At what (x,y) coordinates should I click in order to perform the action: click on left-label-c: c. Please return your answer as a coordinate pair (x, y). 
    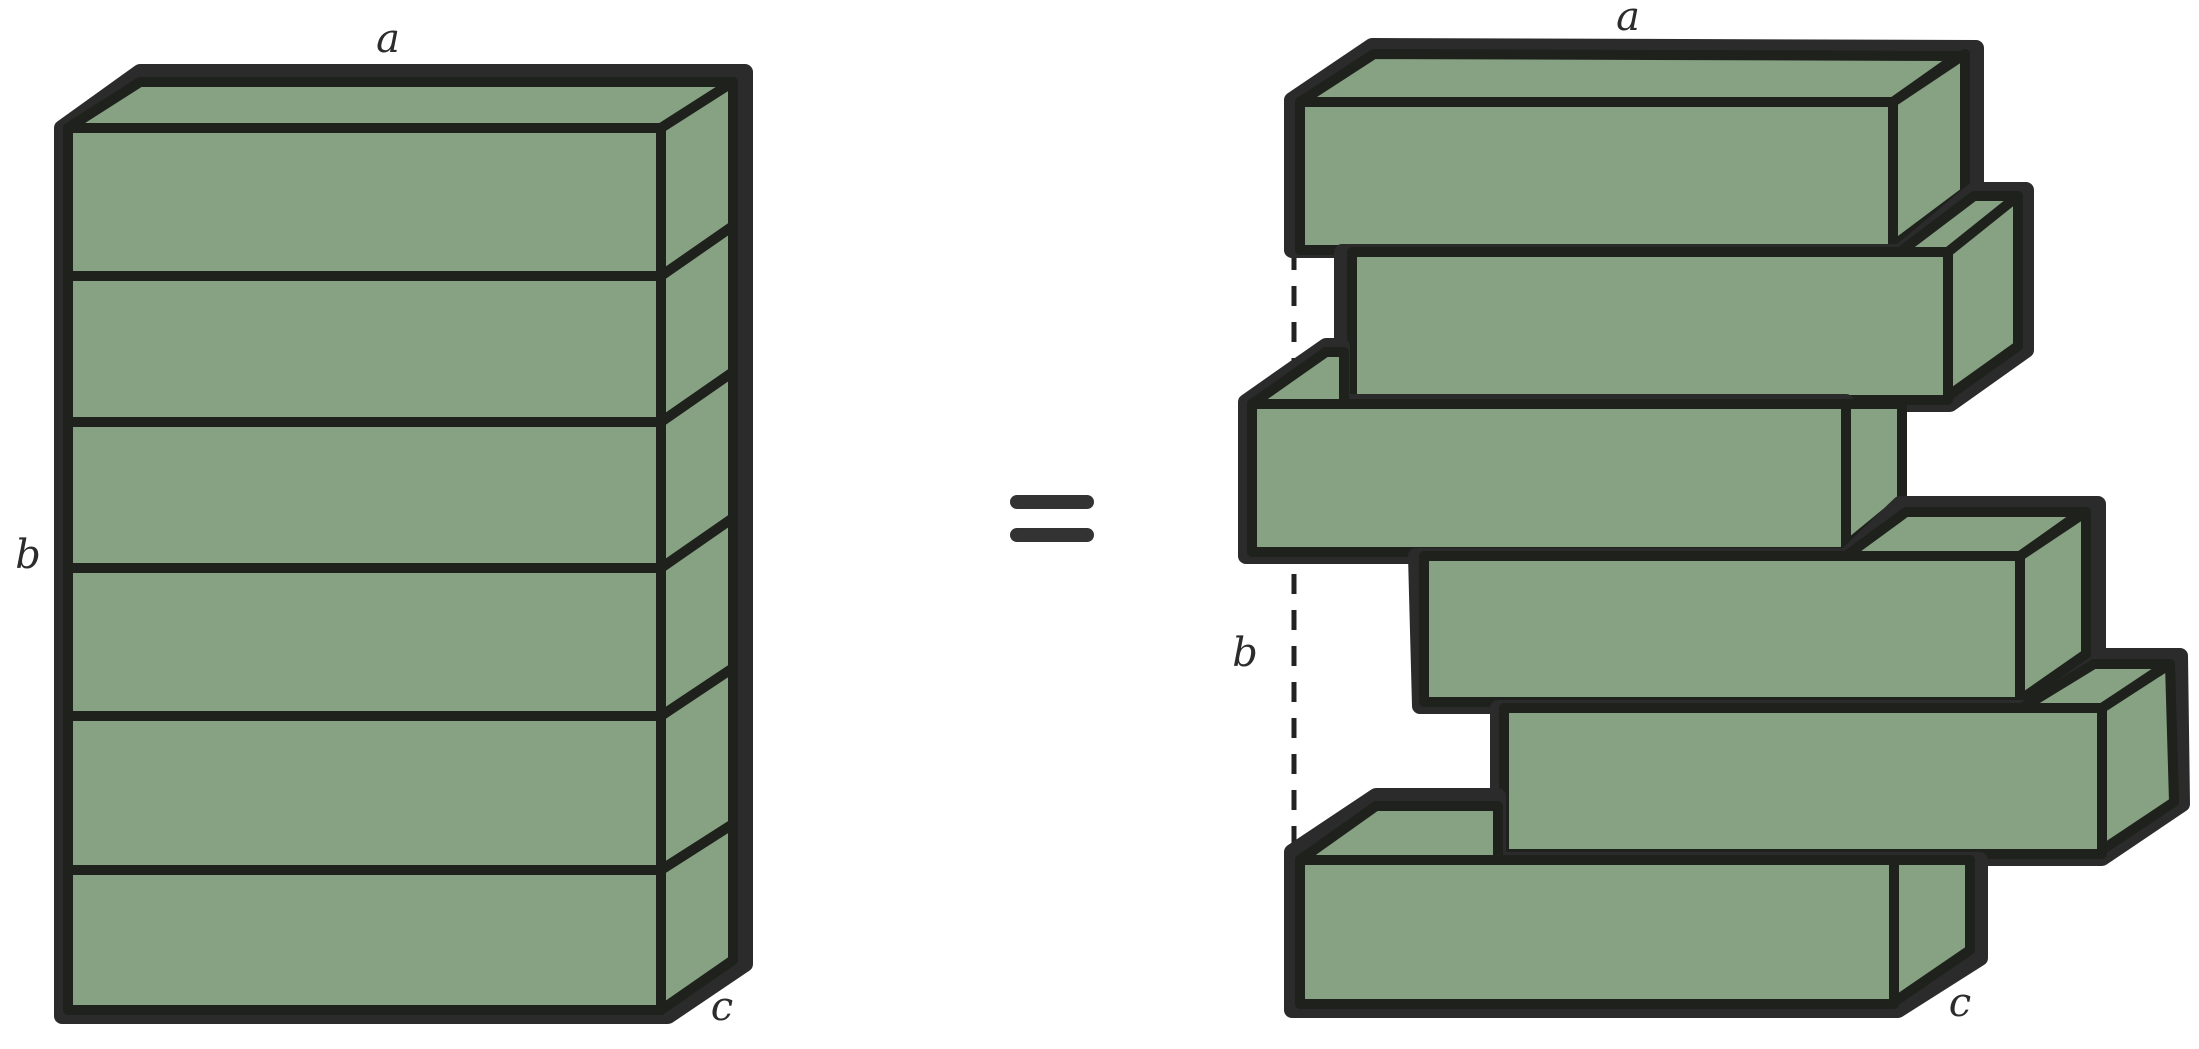
    Looking at the image, I should click on (722, 1007).